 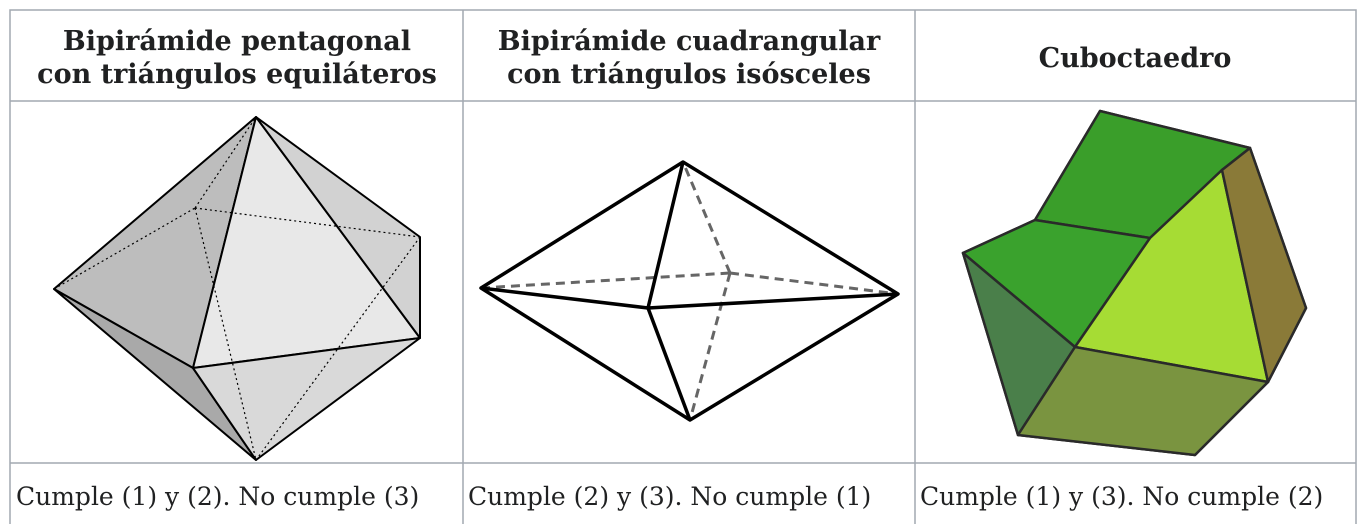 What do you see at coordinates (237, 41) in the screenshot?
I see `header-text: Bipirámide pentagonal` at bounding box center [237, 41].